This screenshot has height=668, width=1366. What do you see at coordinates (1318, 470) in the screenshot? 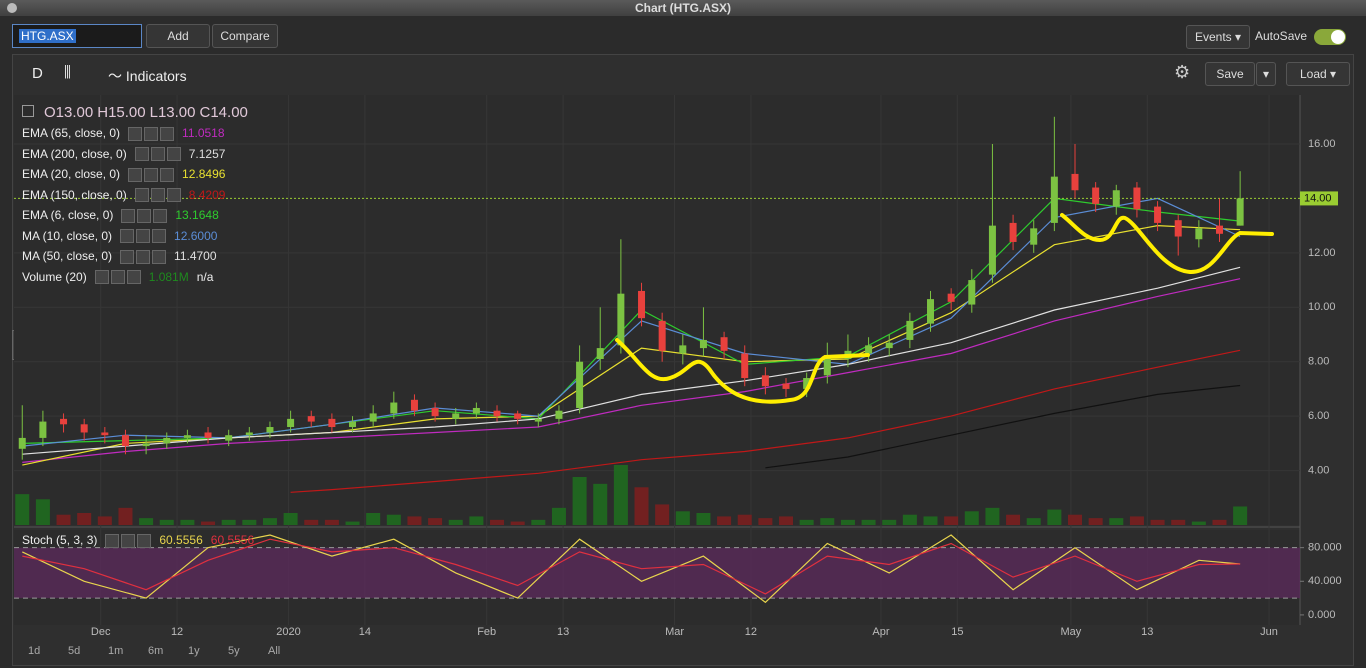
I see `y-tick-label: 4.00` at bounding box center [1318, 470].